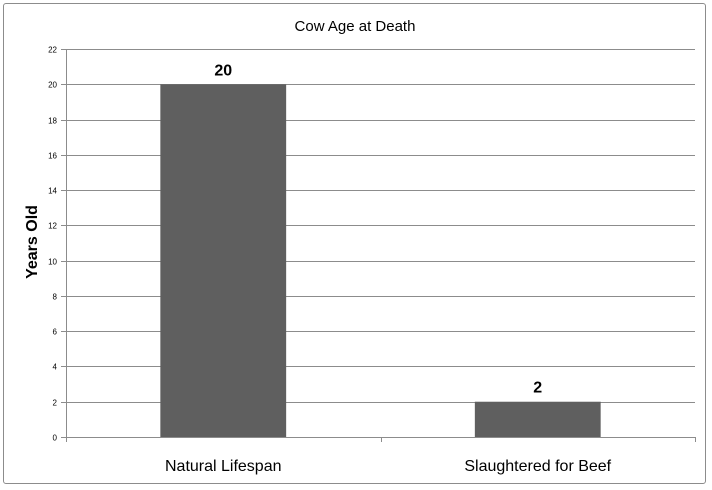 Image resolution: width=712 pixels, height=490 pixels. I want to click on data-label: 20, so click(223, 70).